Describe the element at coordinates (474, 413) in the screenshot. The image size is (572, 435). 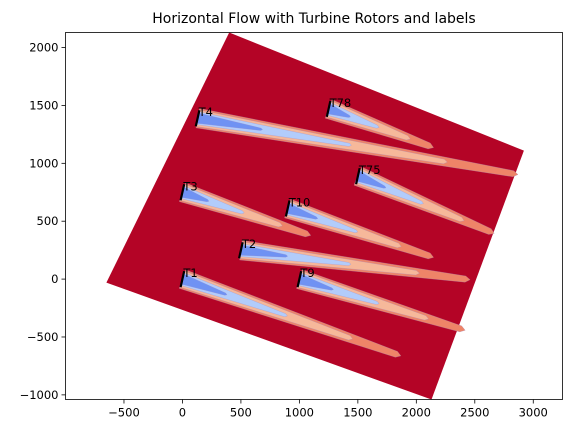
I see `x-tick-label: 2500` at that location.